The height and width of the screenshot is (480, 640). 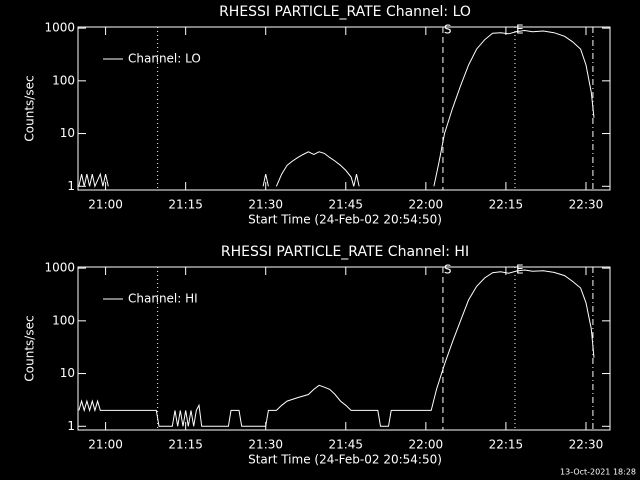 I want to click on legend-label: Channel: LO, so click(x=164, y=59).